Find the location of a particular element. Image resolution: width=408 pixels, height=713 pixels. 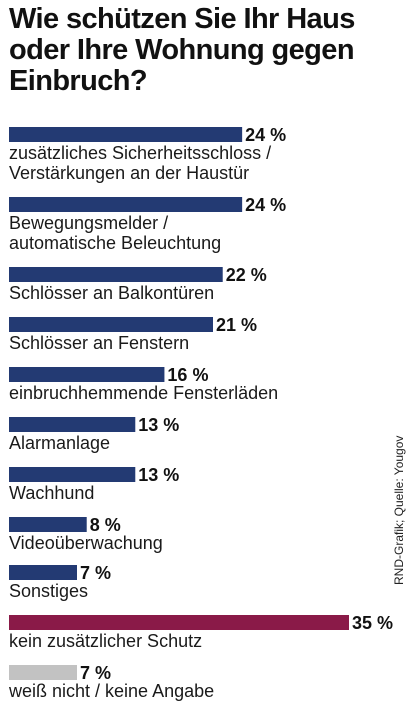

source-credit: RND-Grafik; Quelle: Yougov is located at coordinates (399, 510).